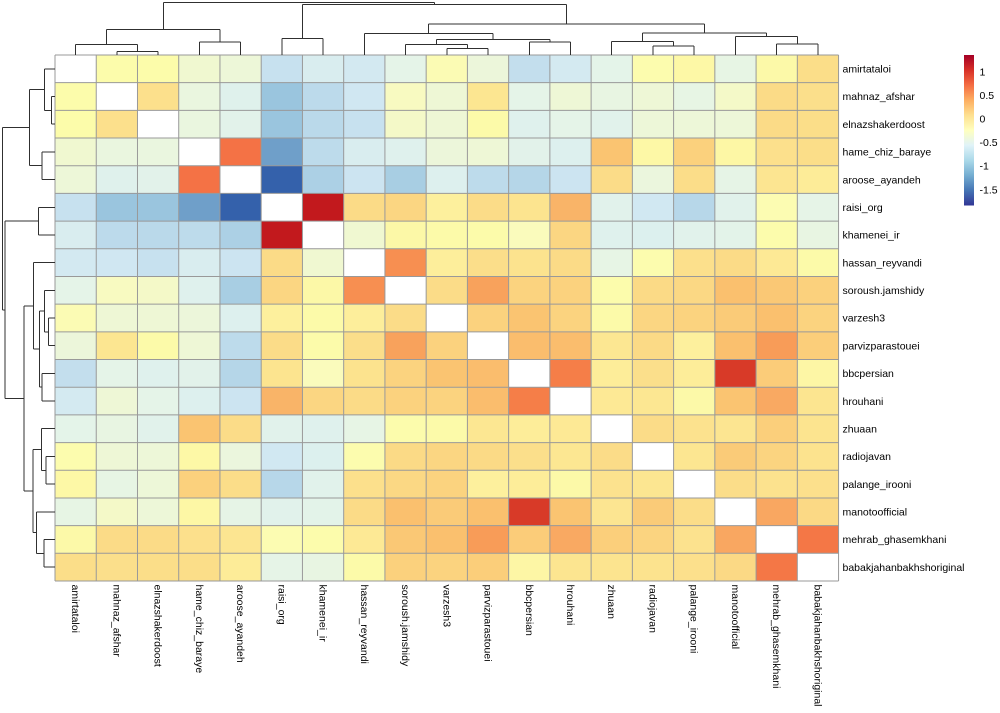  What do you see at coordinates (983, 120) in the screenshot?
I see `svg-text: 0` at bounding box center [983, 120].